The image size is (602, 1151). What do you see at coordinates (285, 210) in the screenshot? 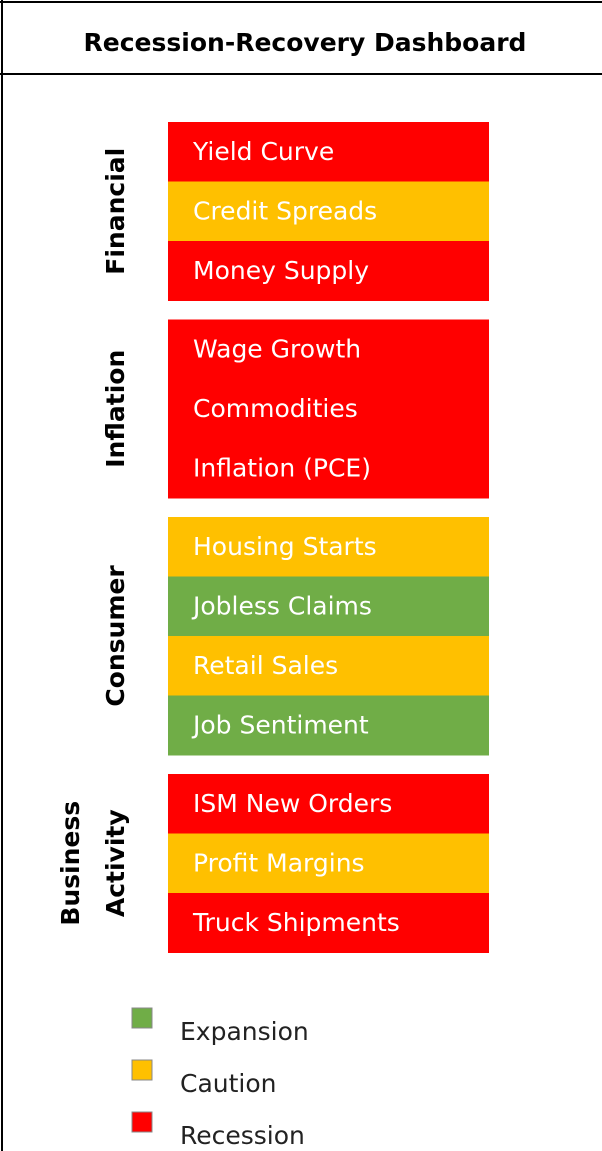
I see `indicator-name: Credit Spreads` at bounding box center [285, 210].